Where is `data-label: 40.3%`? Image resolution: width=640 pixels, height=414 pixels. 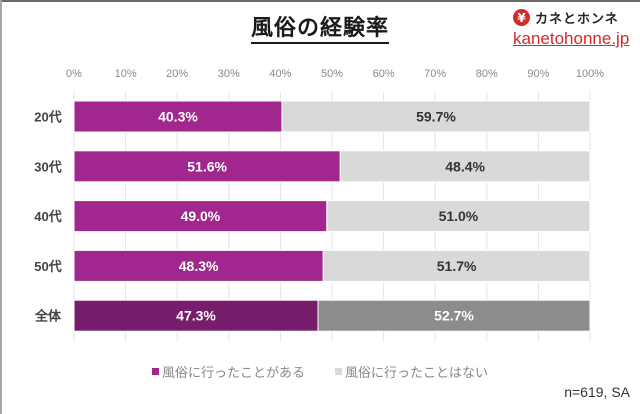 data-label: 40.3% is located at coordinates (178, 117).